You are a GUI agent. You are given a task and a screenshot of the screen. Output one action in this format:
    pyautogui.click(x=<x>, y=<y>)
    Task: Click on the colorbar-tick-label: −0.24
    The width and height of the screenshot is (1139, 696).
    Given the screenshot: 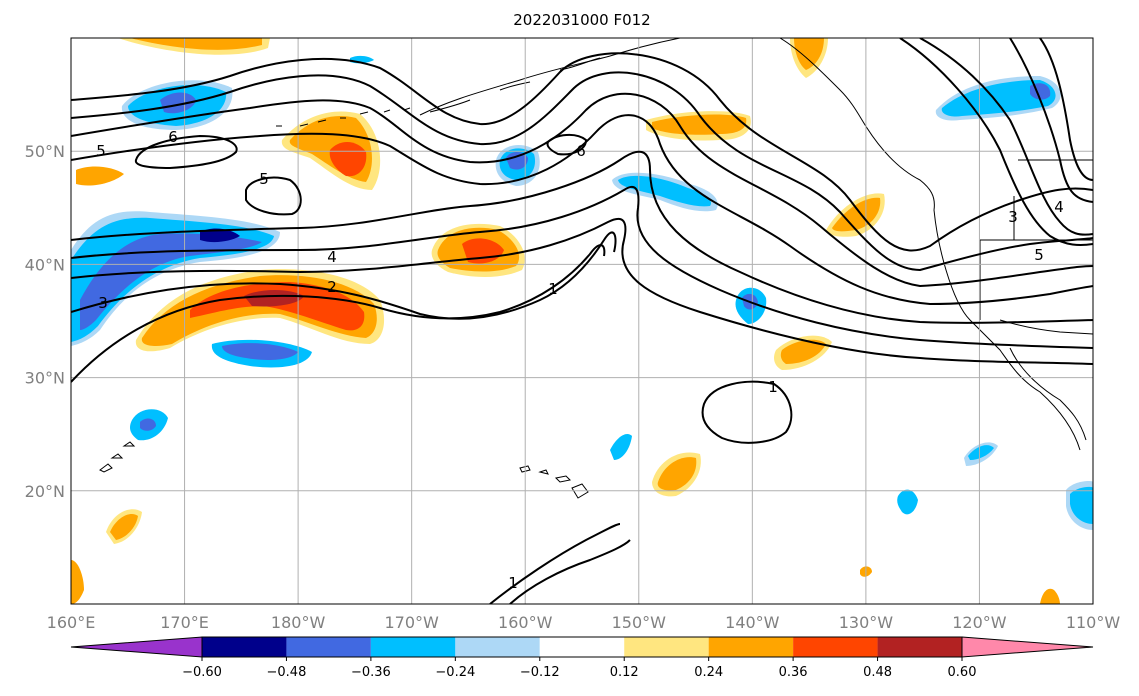 What is the action you would take?
    pyautogui.click(x=455, y=672)
    